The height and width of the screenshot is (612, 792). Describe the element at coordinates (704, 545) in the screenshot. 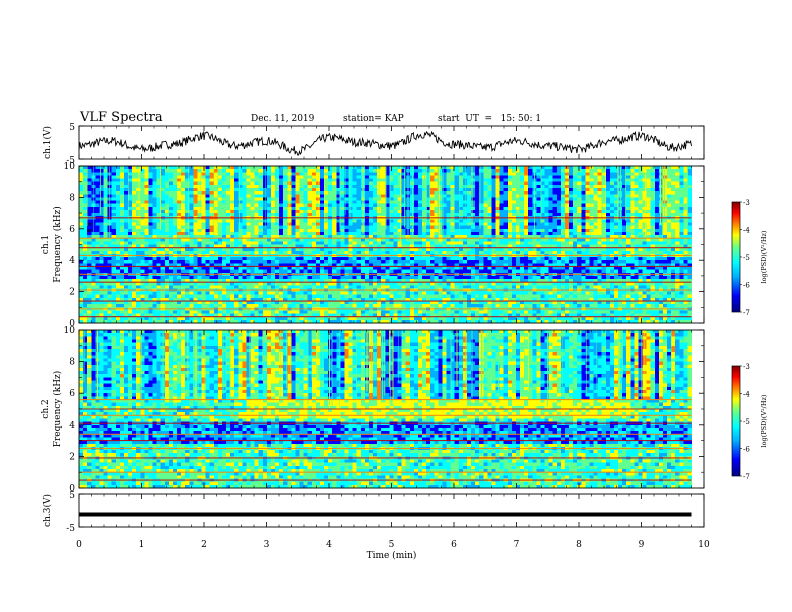

I see `xtick-label: 10` at that location.